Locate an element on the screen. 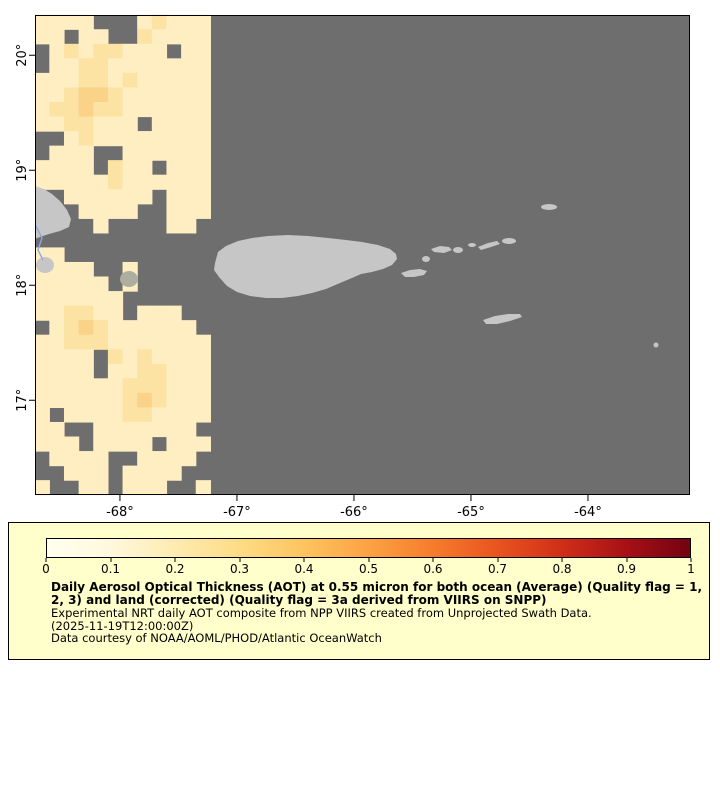 The height and width of the screenshot is (800, 720). legend-timestamp: (2025-11-19T12:00:00Z) is located at coordinates (122, 625).